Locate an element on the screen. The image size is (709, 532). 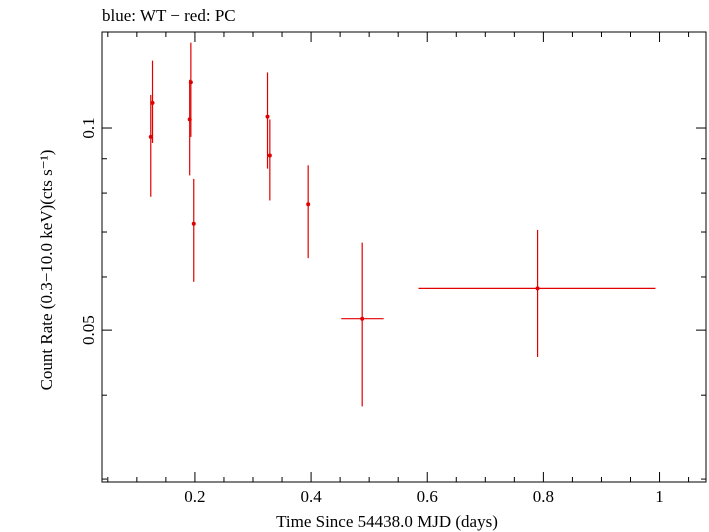
x-tick-label: 1 is located at coordinates (659, 496).